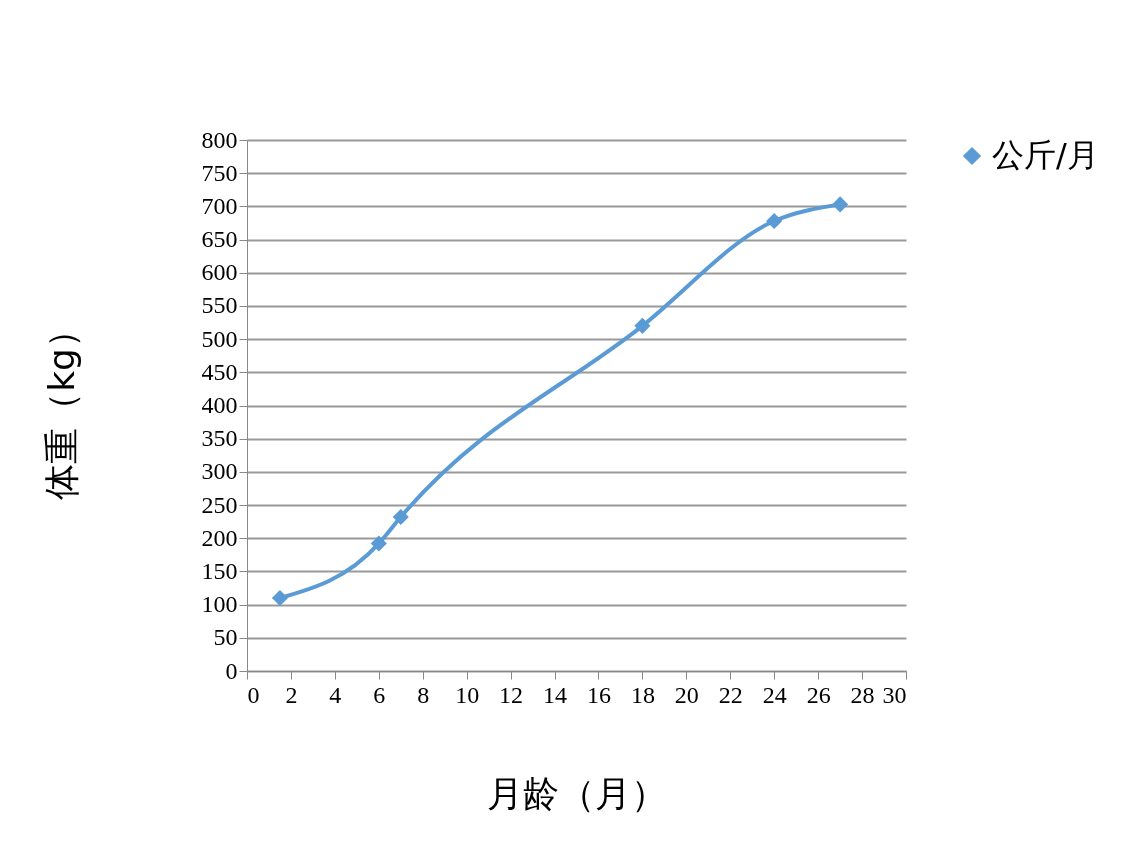 The height and width of the screenshot is (849, 1135). I want to click on y-tick-label: 150, so click(219, 570).